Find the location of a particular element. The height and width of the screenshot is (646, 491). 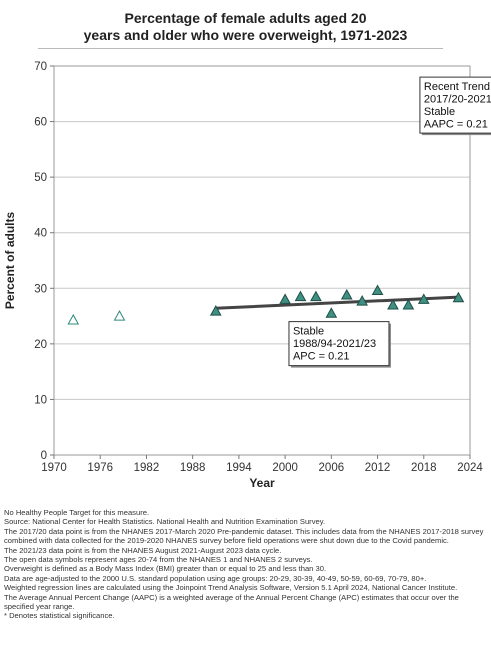

data-points is located at coordinates (266, 304).